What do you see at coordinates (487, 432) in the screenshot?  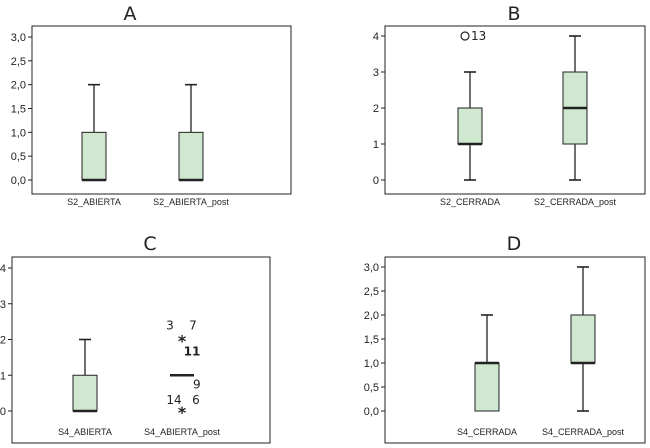 I see `x-category-label: S4_CERRADA` at bounding box center [487, 432].